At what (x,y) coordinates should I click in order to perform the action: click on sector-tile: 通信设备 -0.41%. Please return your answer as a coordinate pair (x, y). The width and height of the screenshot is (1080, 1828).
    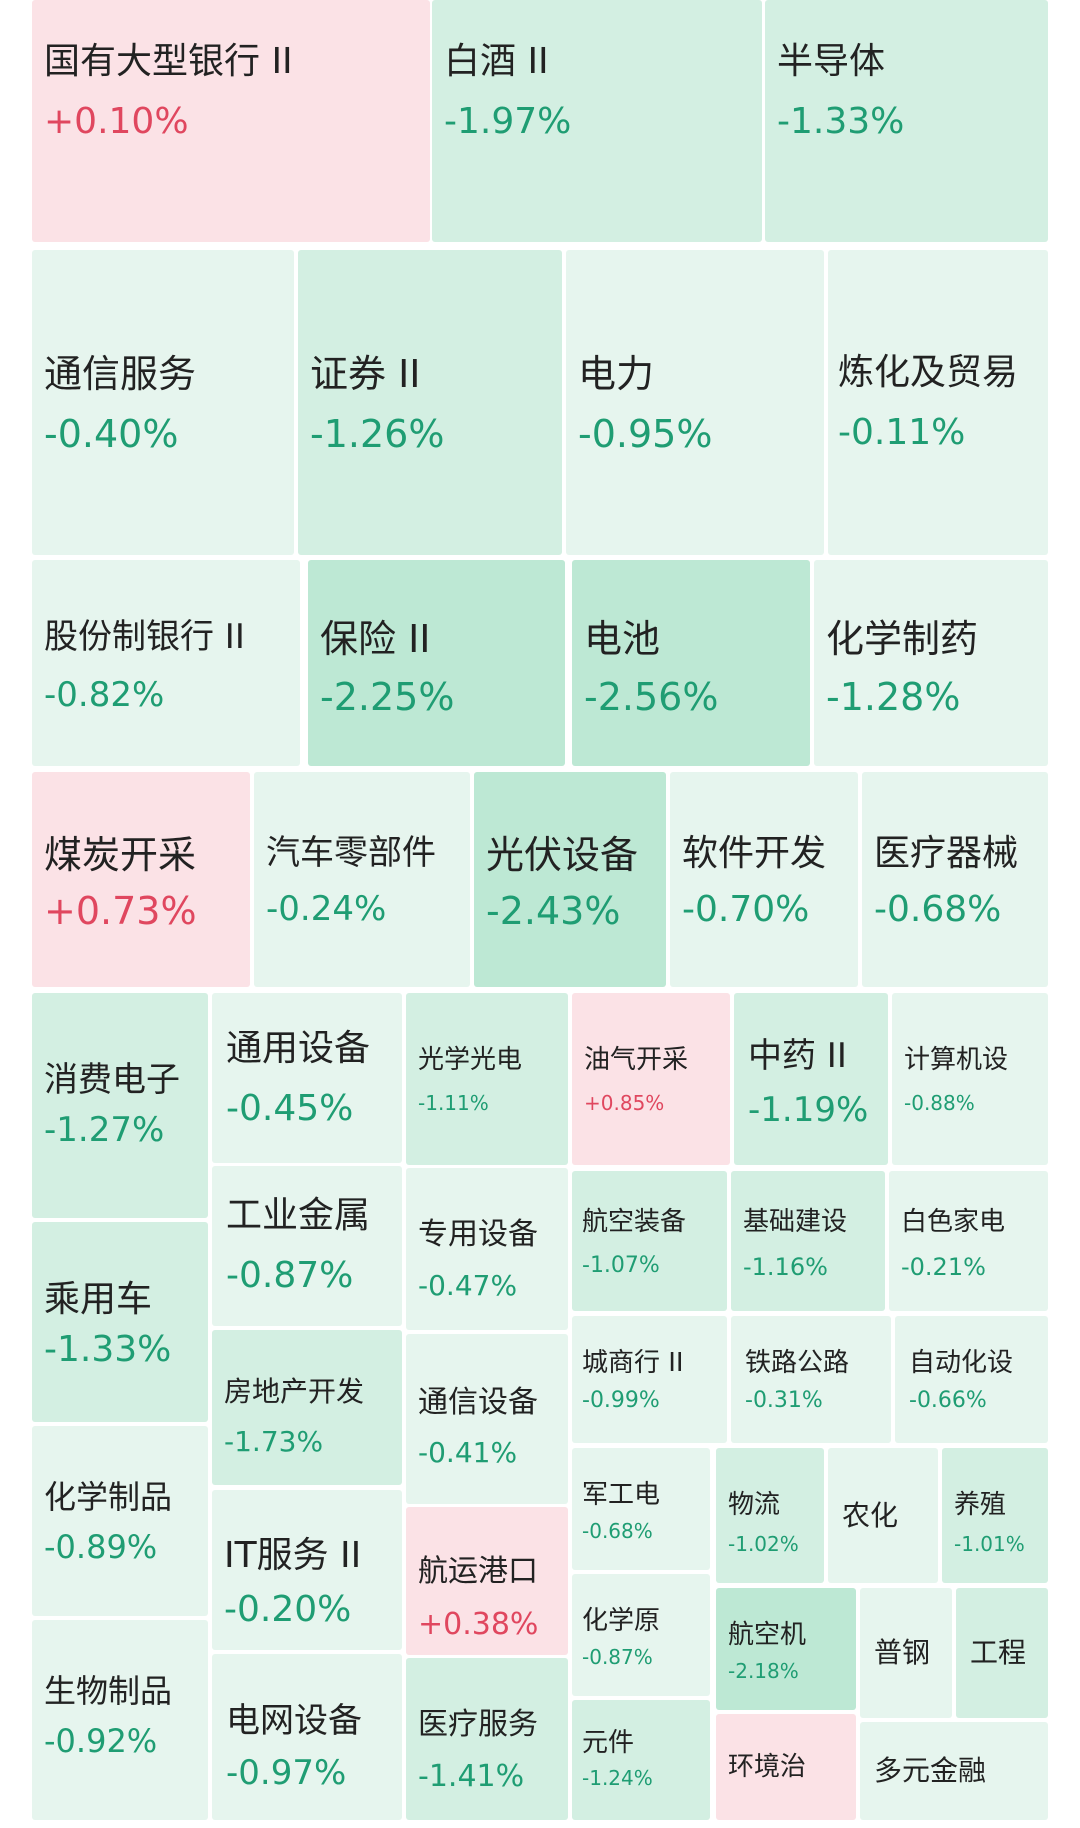
    Looking at the image, I should click on (487, 1419).